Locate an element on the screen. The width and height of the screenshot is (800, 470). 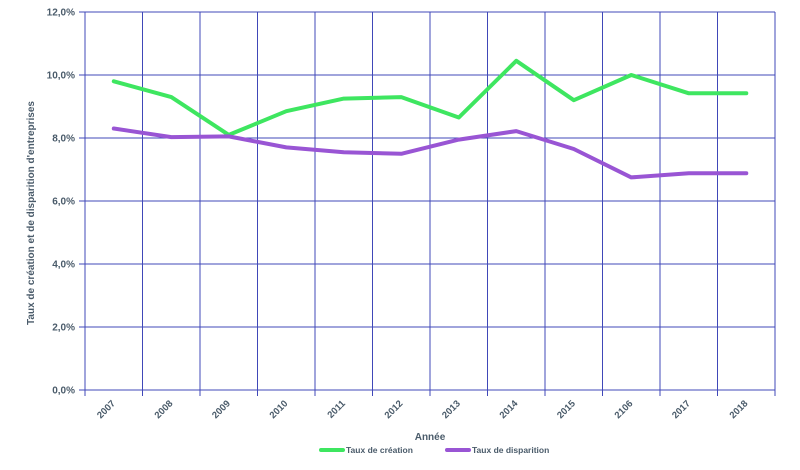
y-tick-label: 8,0% is located at coordinates (63, 139).